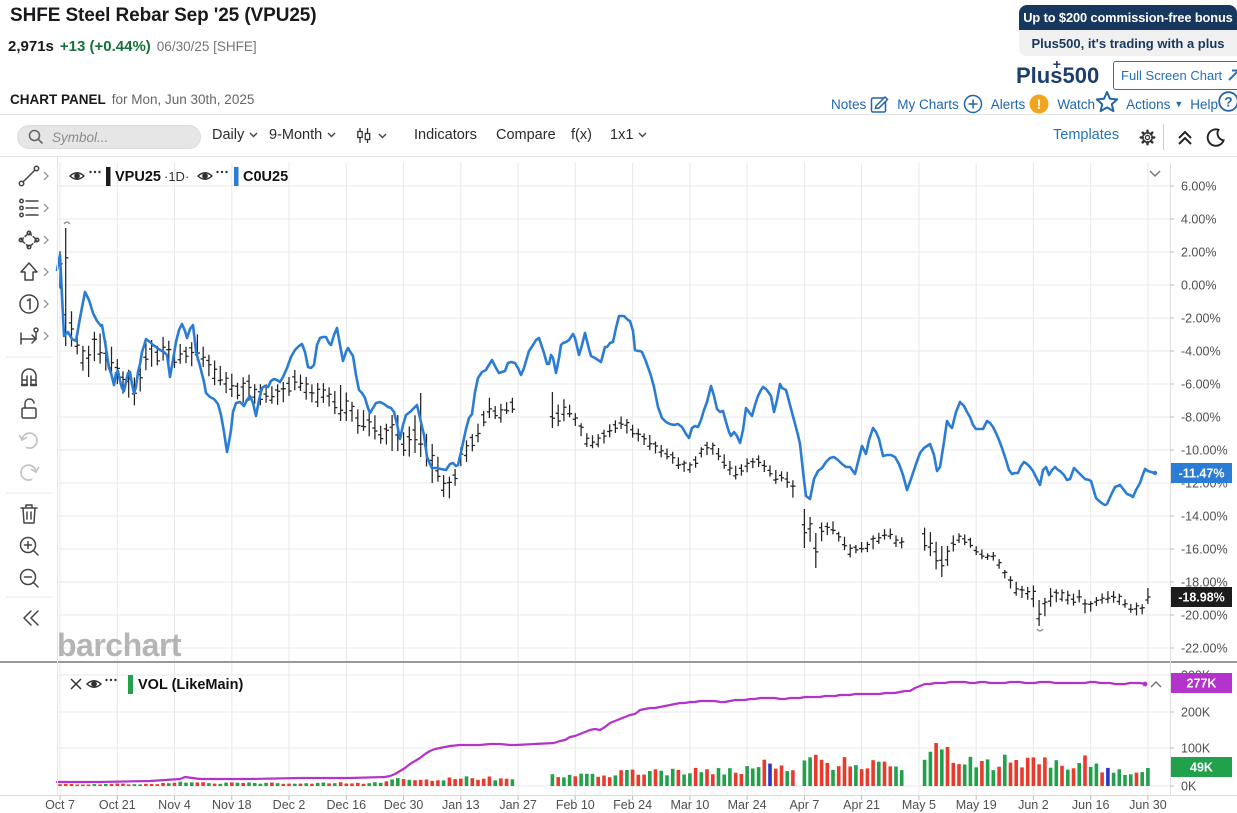  What do you see at coordinates (575, 805) in the screenshot?
I see `svg-text: Feb 10` at bounding box center [575, 805].